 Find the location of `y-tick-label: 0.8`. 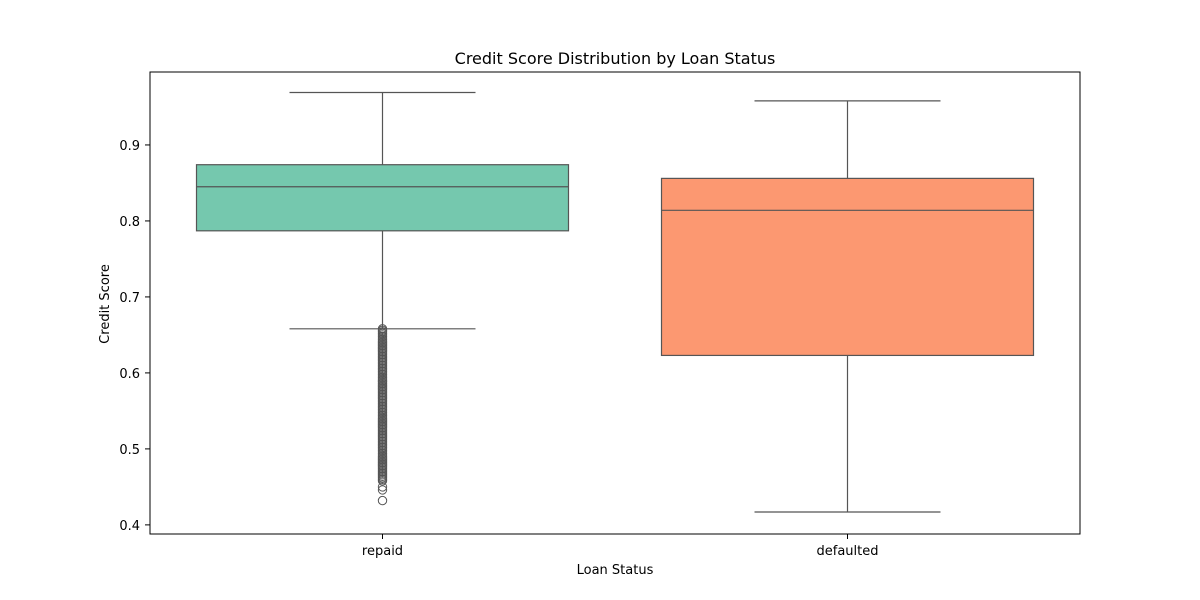

y-tick-label: 0.8 is located at coordinates (129, 222).